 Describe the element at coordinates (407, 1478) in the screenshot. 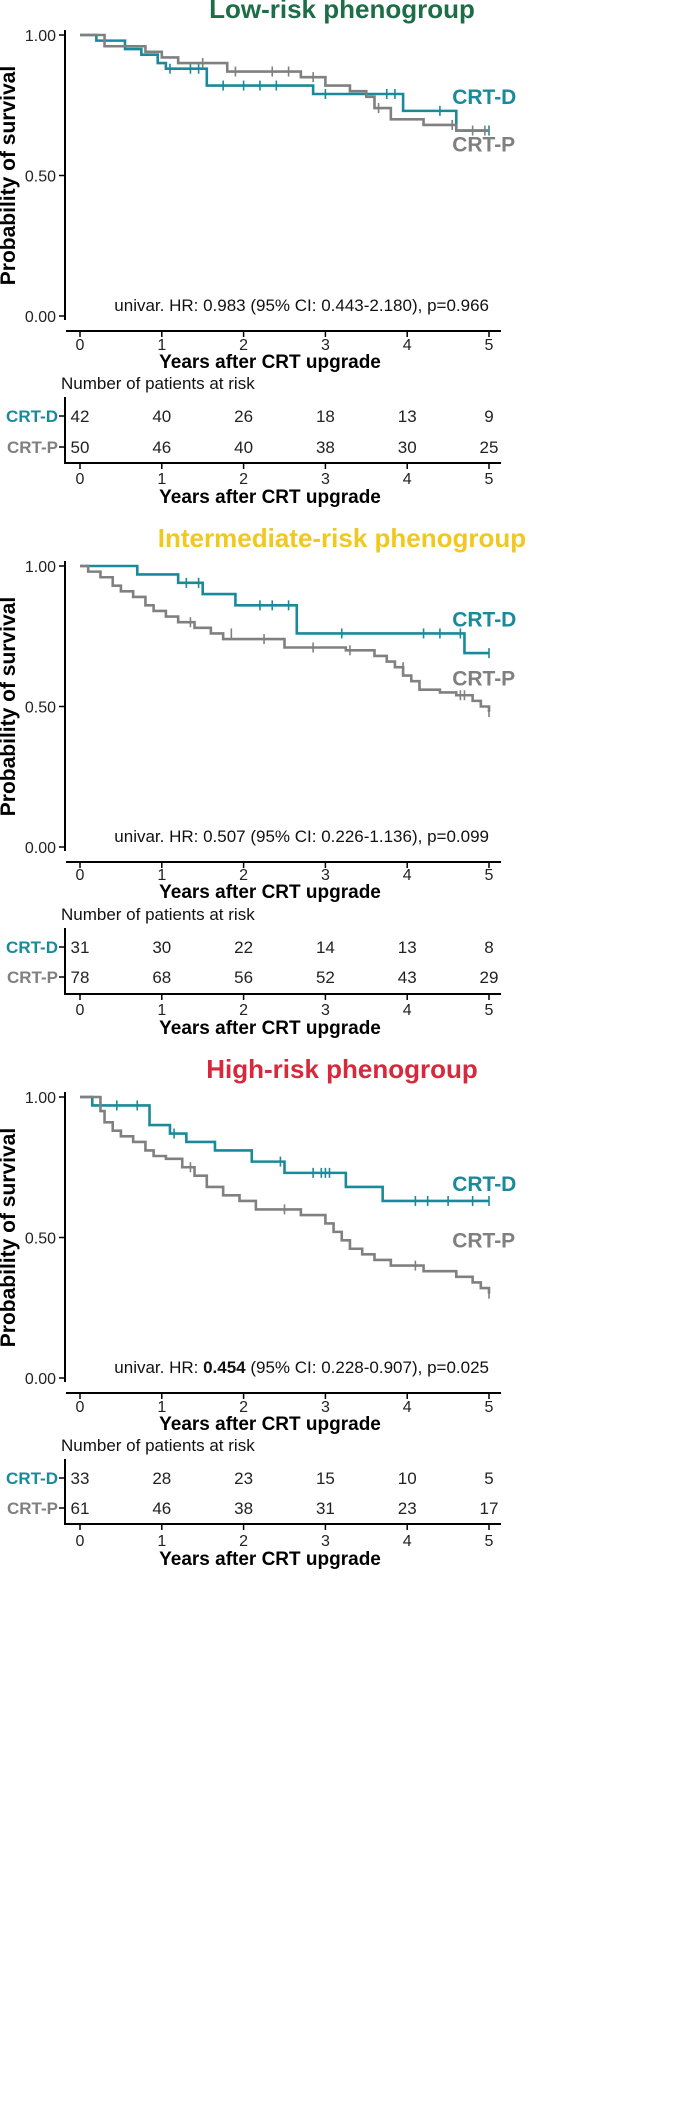

I see `risk-count: 10` at that location.